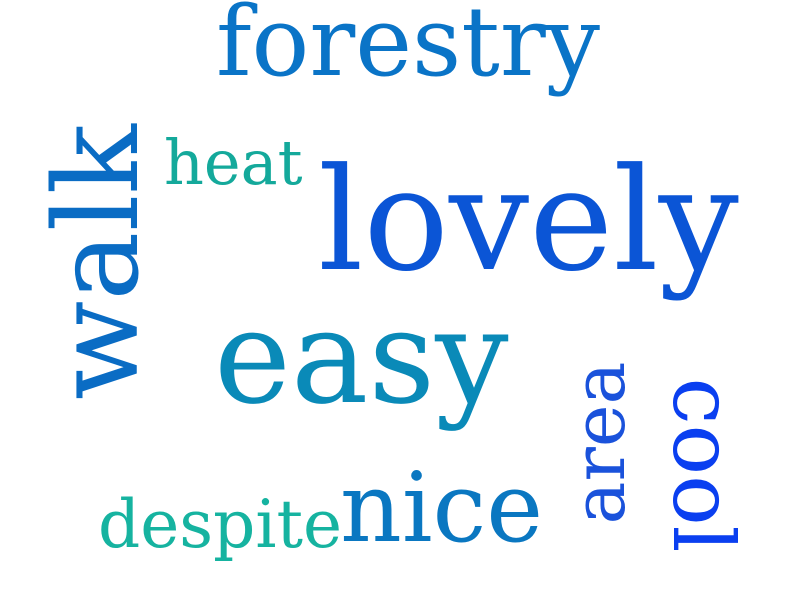  What do you see at coordinates (528, 220) in the screenshot?
I see `word-lovely: lovely` at bounding box center [528, 220].